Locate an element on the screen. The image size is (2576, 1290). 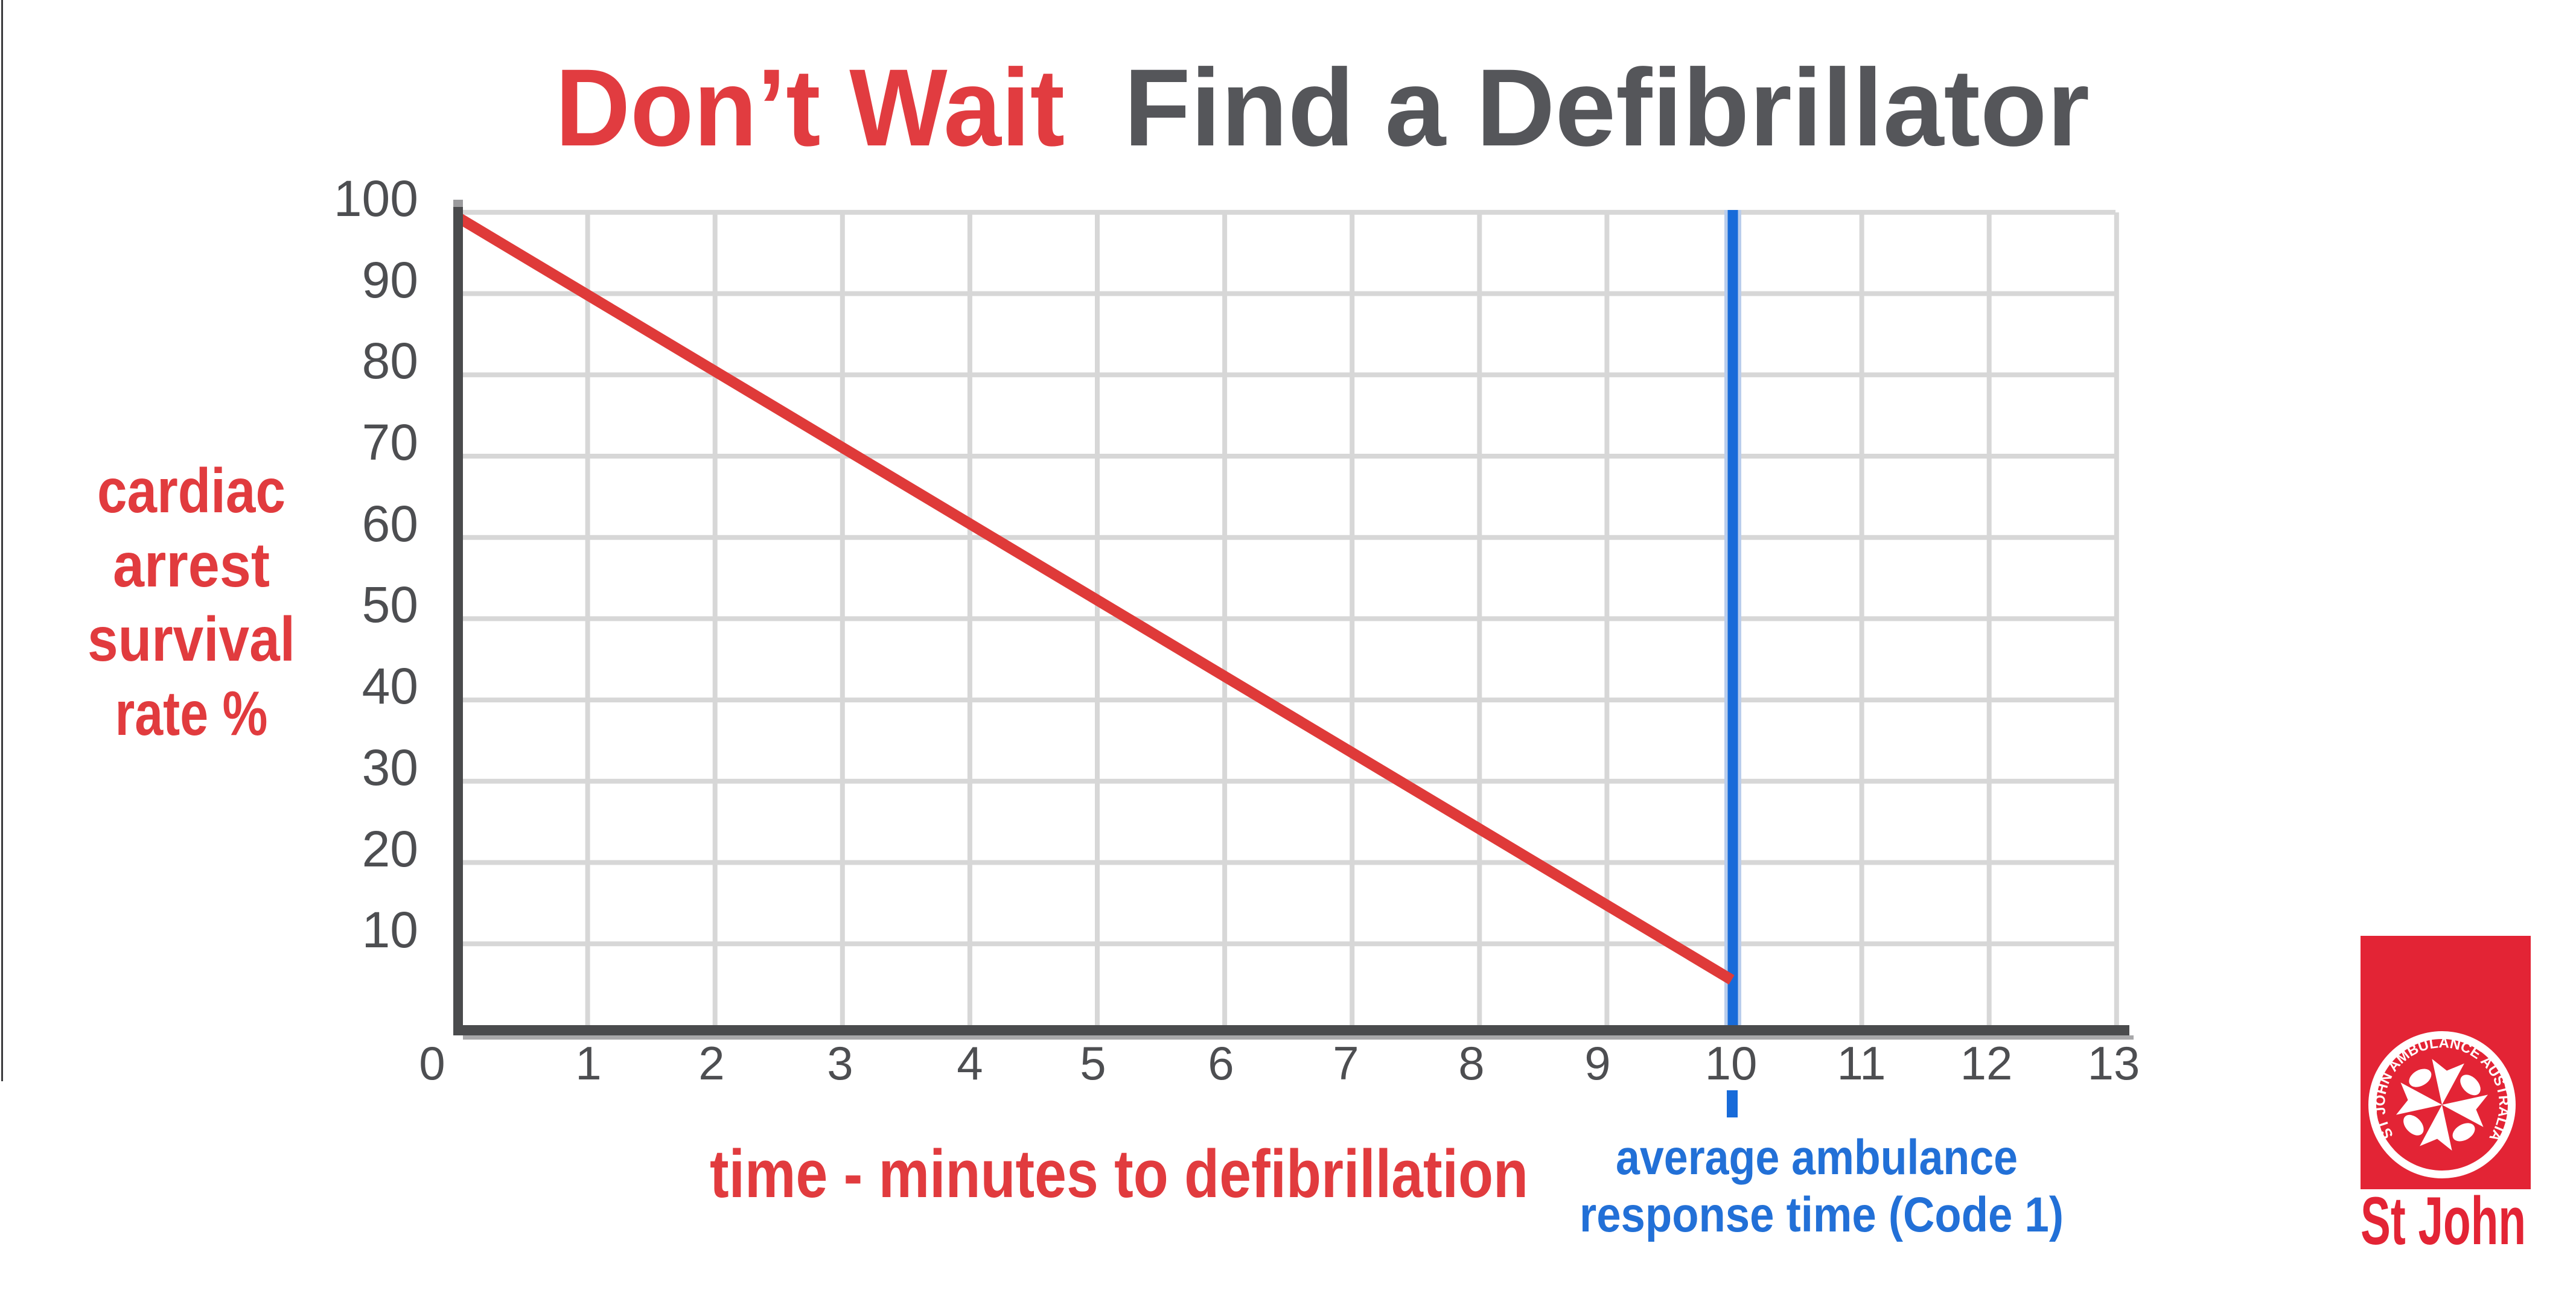
svg-text: 30 is located at coordinates (390, 768).